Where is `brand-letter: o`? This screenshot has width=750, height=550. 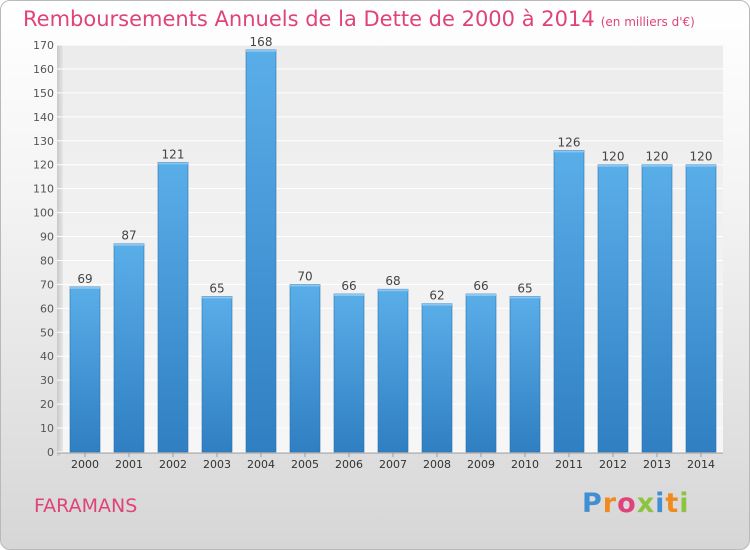 brand-letter: o is located at coordinates (627, 503).